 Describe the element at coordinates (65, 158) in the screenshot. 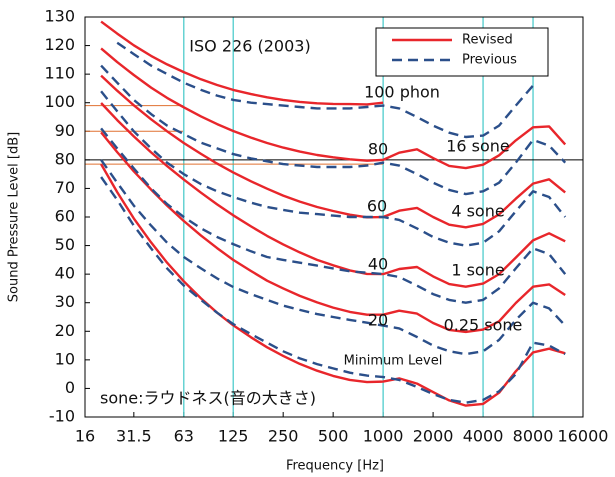

I see `y-tick-label: 80` at that location.